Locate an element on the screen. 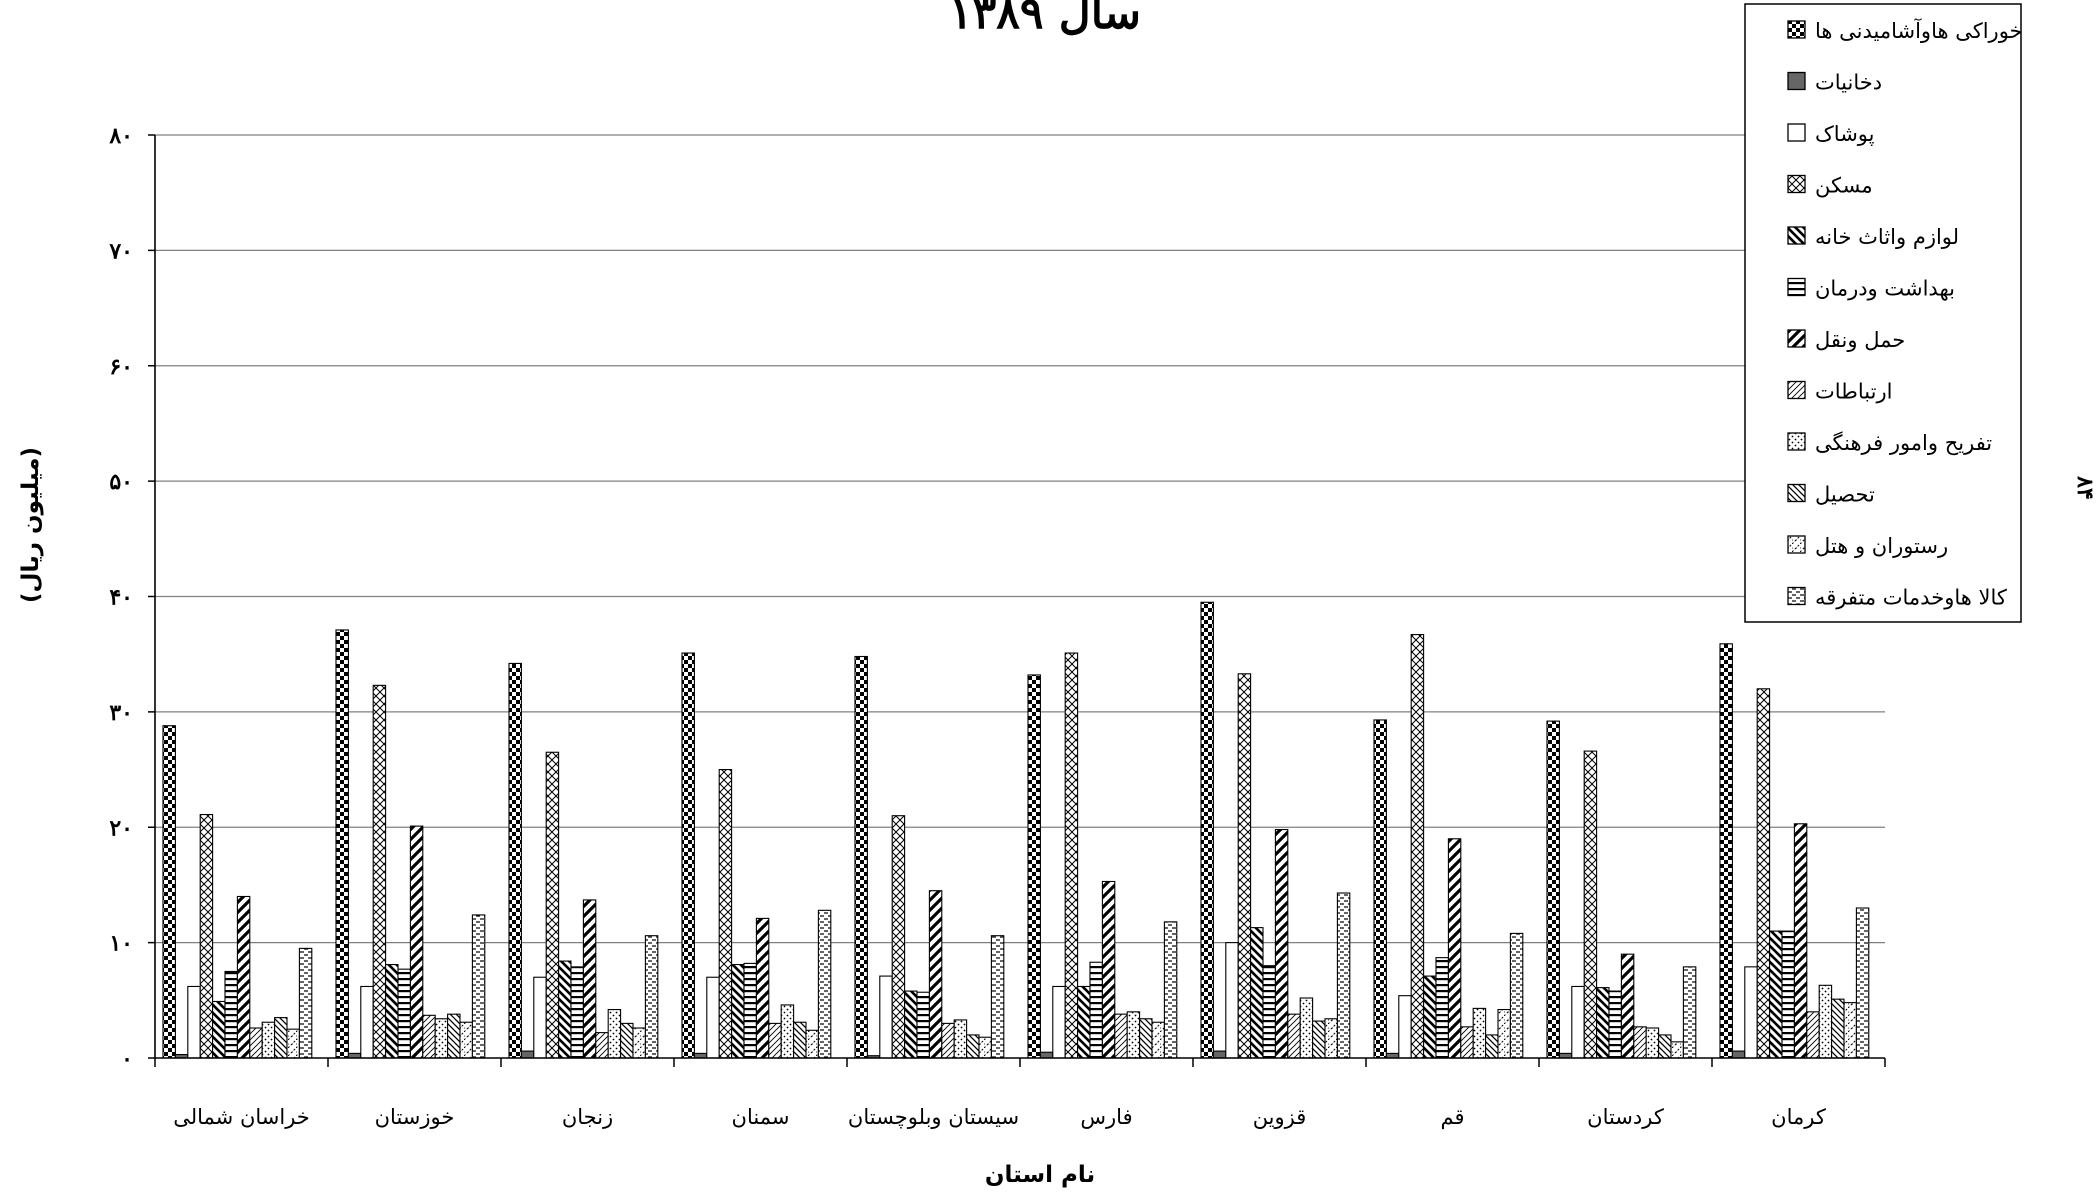 The height and width of the screenshot is (1196, 2096). x-axis-label: نام استان is located at coordinates (1040, 1175).